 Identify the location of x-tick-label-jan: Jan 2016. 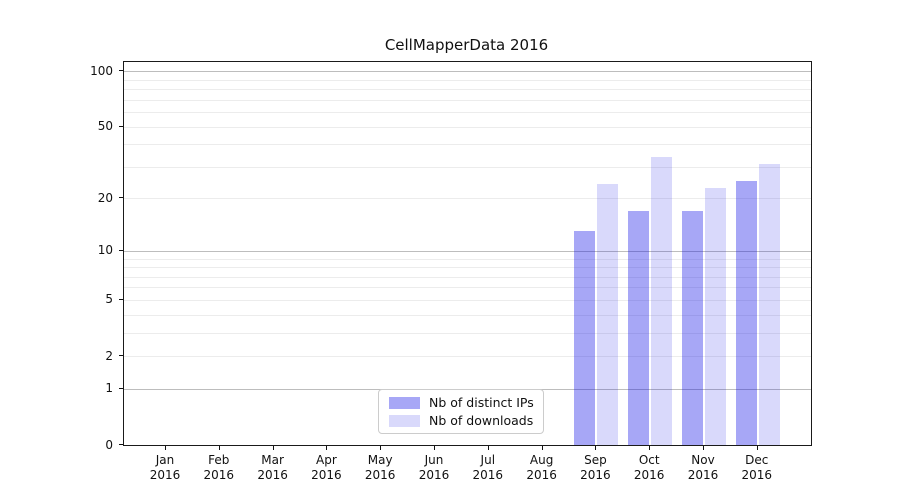
(165, 467).